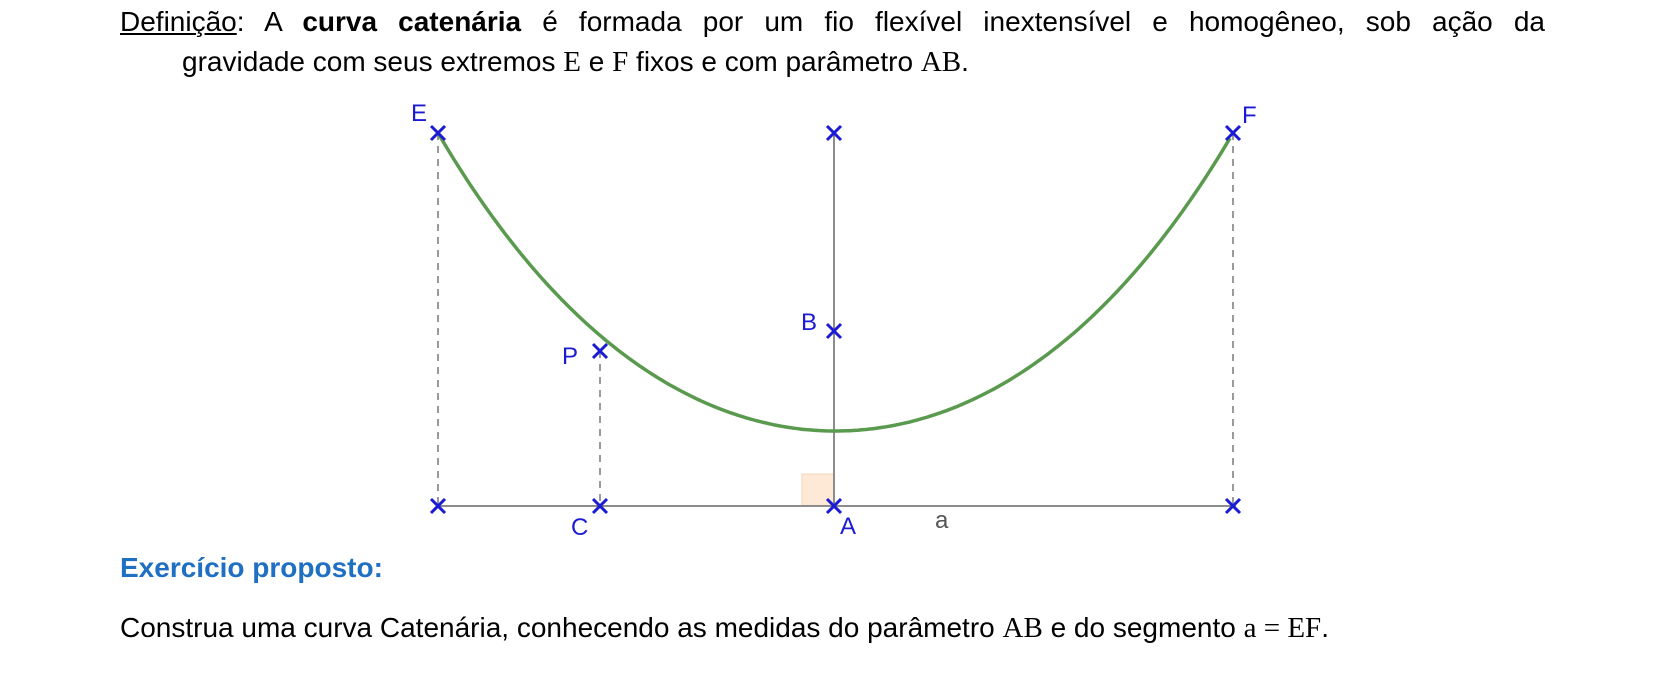  I want to click on label-A: A, so click(848, 526).